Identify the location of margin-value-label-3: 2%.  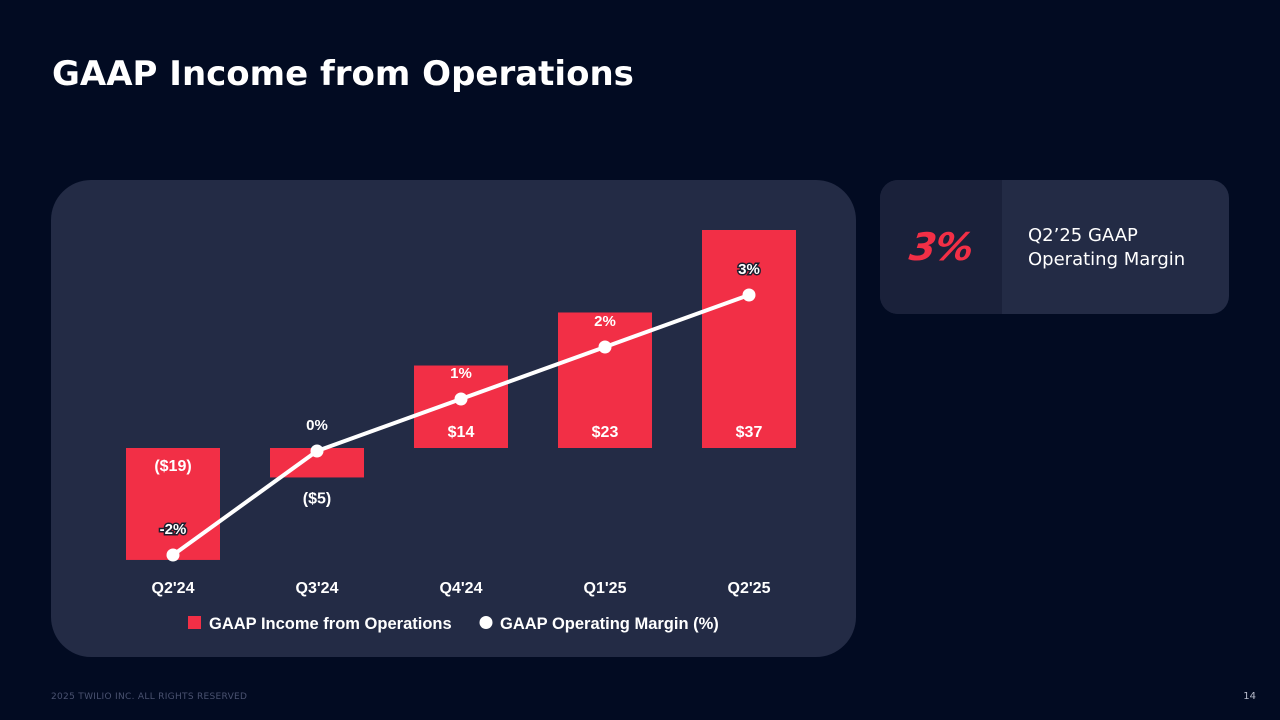
(605, 321).